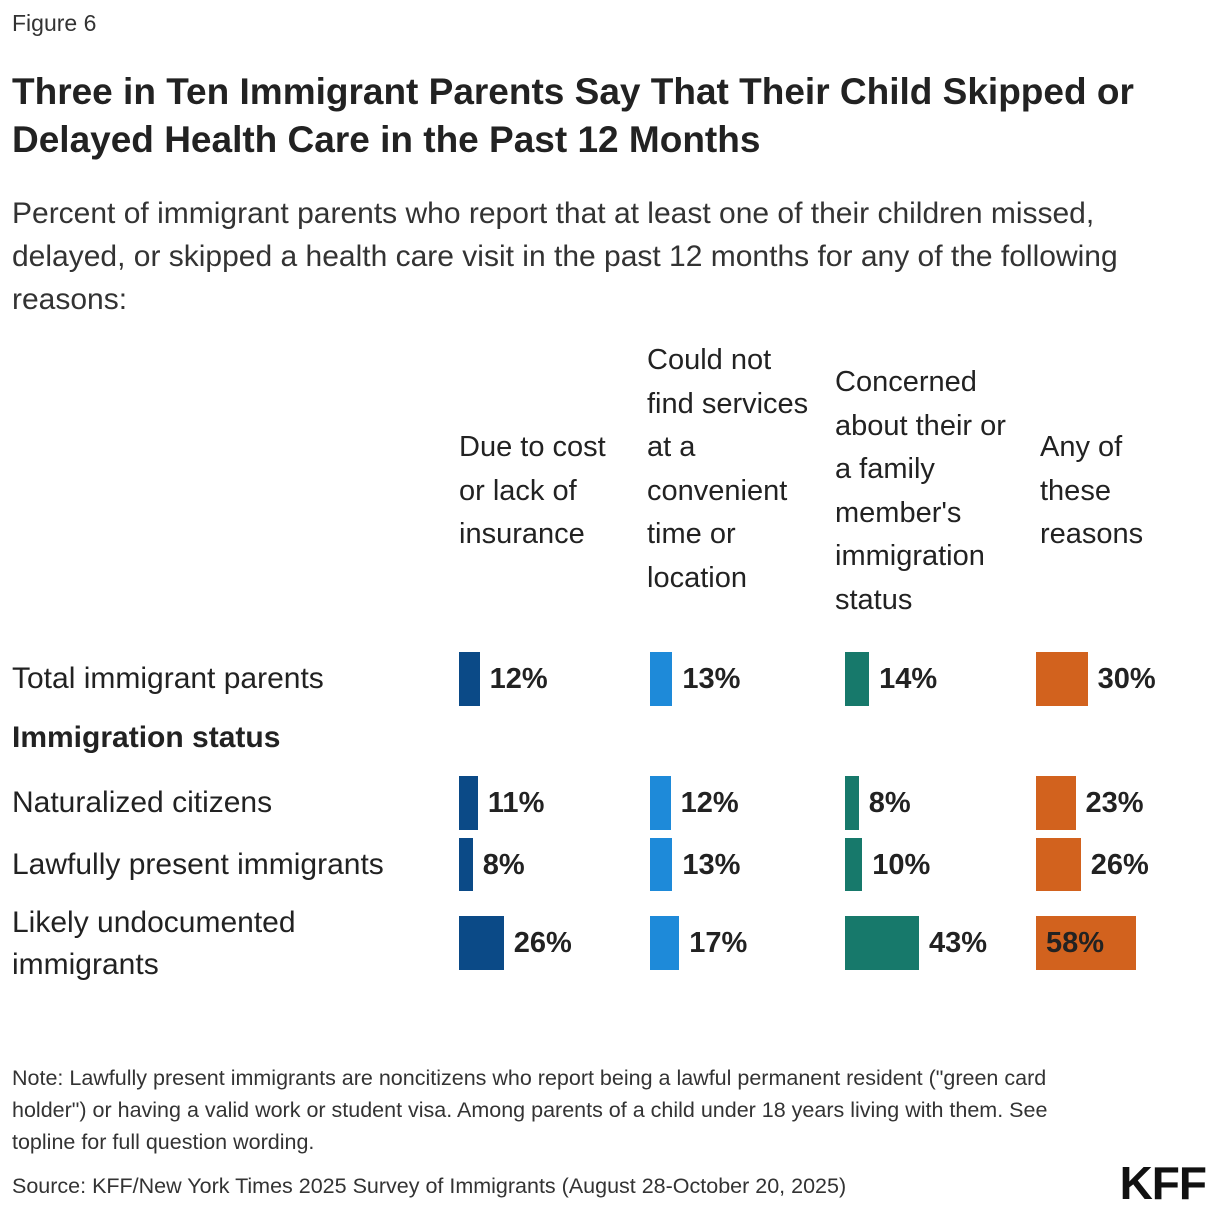  Describe the element at coordinates (518, 679) in the screenshot. I see `value-label-total-immigrant-parents-s0: 12%` at that location.